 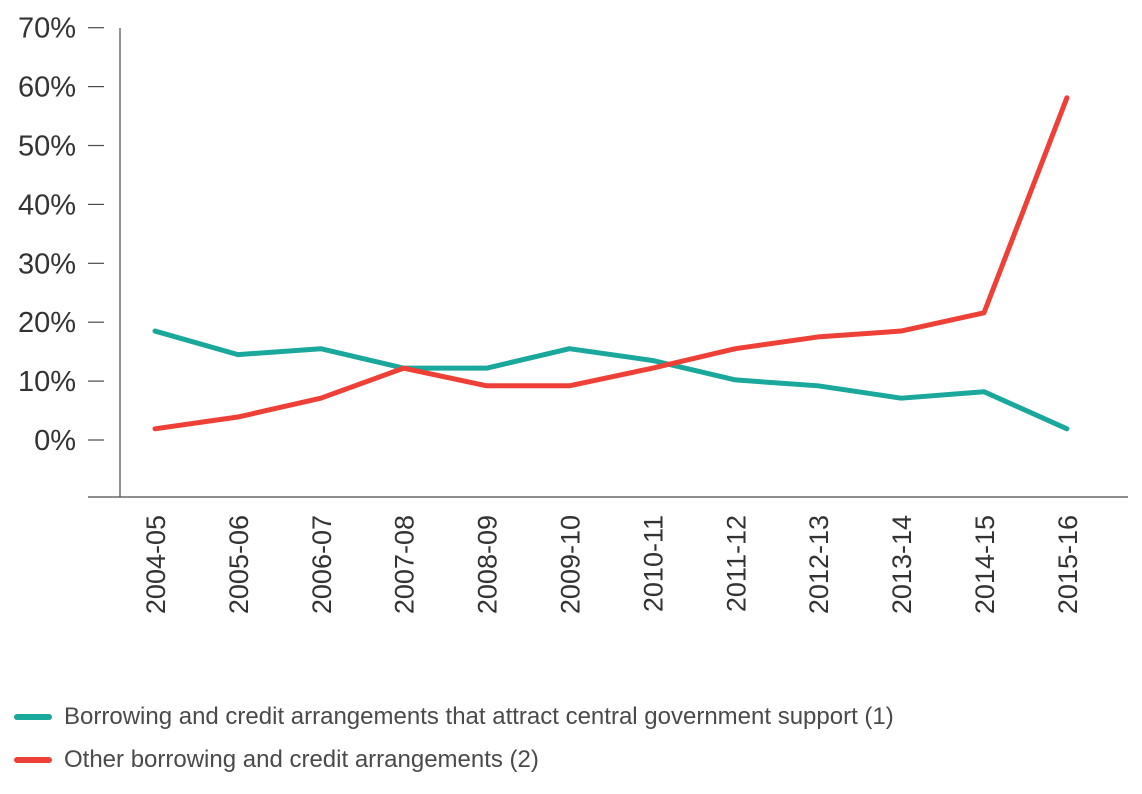 What do you see at coordinates (902, 564) in the screenshot?
I see `x-tick-label: 2013-14` at bounding box center [902, 564].